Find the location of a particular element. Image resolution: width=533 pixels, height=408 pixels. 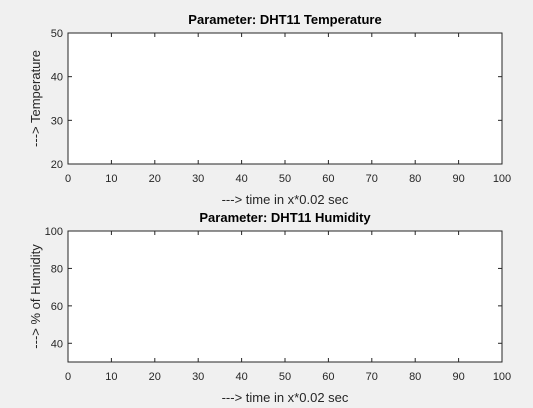

y-tick-label: 50 is located at coordinates (57, 34).